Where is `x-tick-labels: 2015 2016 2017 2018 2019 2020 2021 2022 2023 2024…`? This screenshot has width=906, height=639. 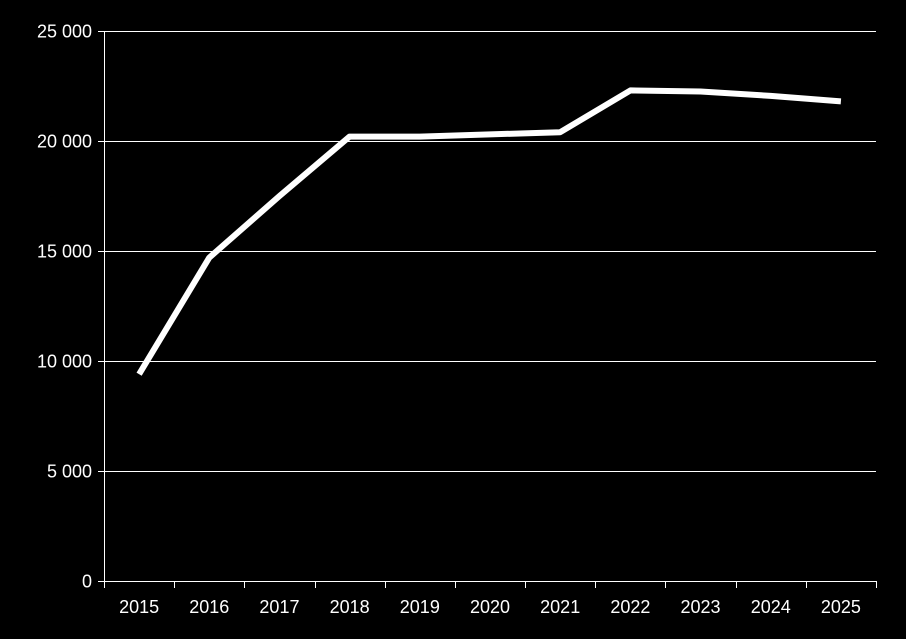 x-tick-labels: 2015 2016 2017 2018 2019 2020 2021 2022 2023 2024… is located at coordinates (490, 607).